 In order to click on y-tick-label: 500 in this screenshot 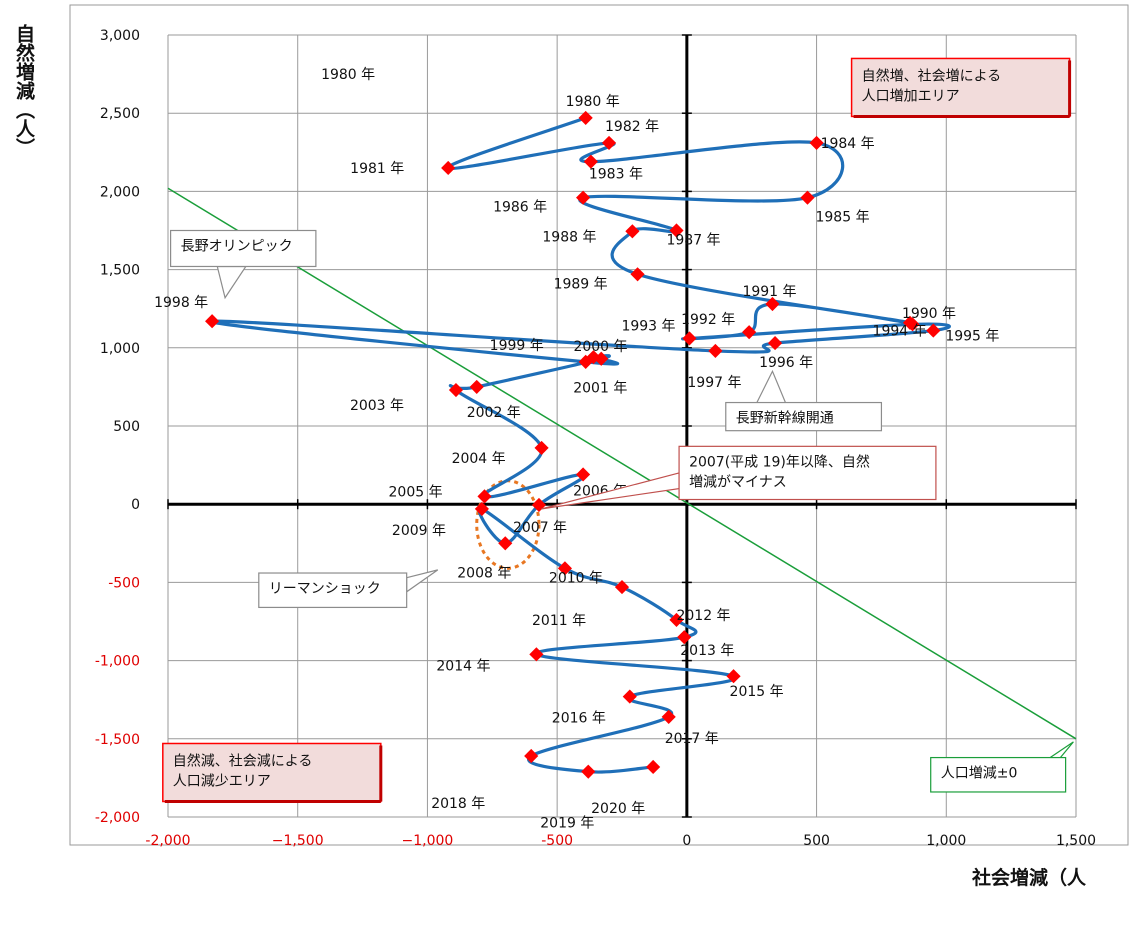, I will do `click(126, 427)`.